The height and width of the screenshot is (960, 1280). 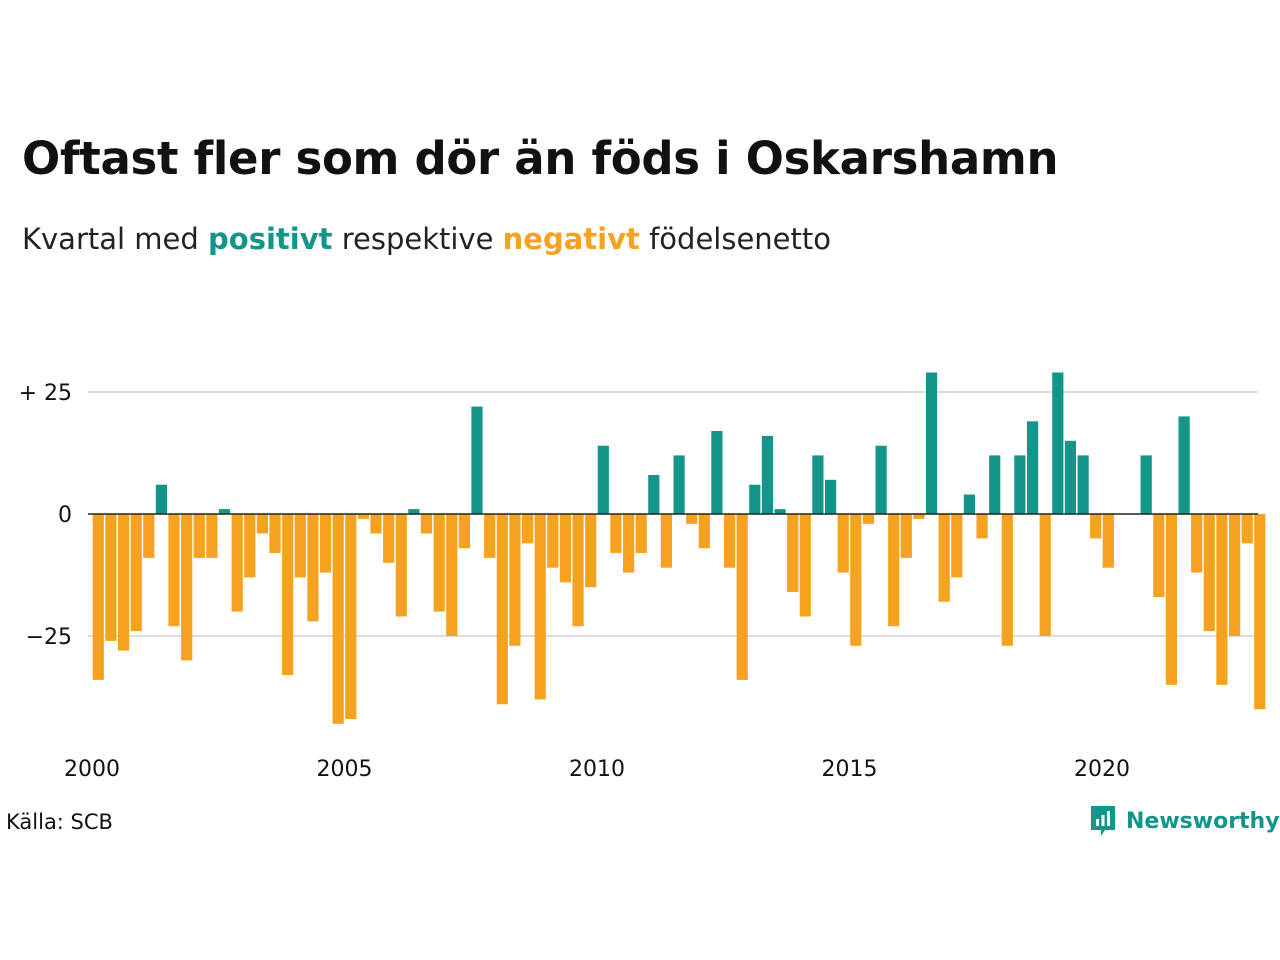 I want to click on subtitle-negative-word: negativt, so click(x=571, y=239).